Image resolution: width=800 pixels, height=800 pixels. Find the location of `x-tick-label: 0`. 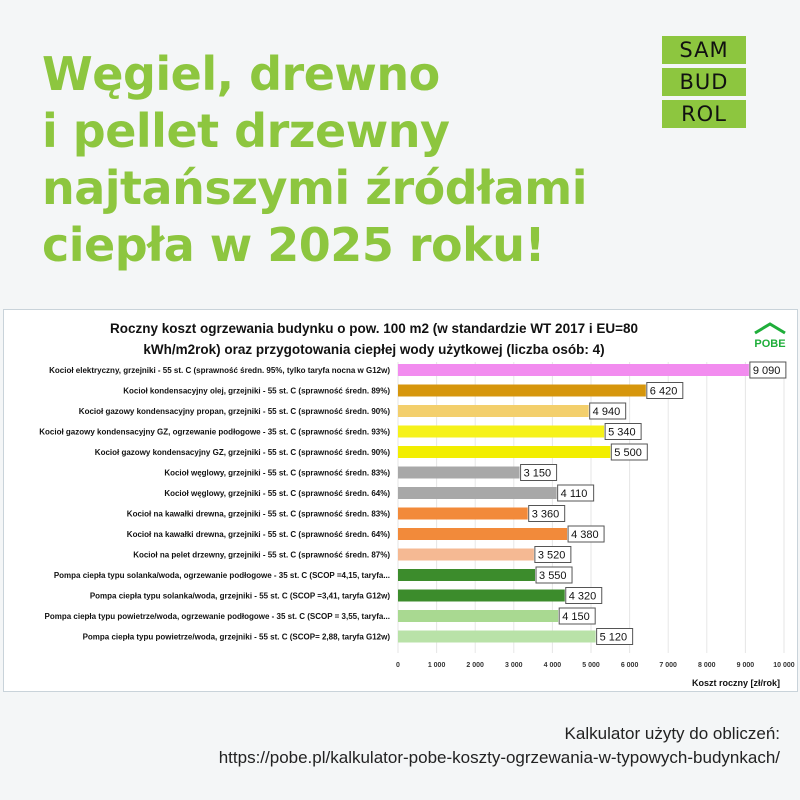

x-tick-label: 0 is located at coordinates (398, 665).